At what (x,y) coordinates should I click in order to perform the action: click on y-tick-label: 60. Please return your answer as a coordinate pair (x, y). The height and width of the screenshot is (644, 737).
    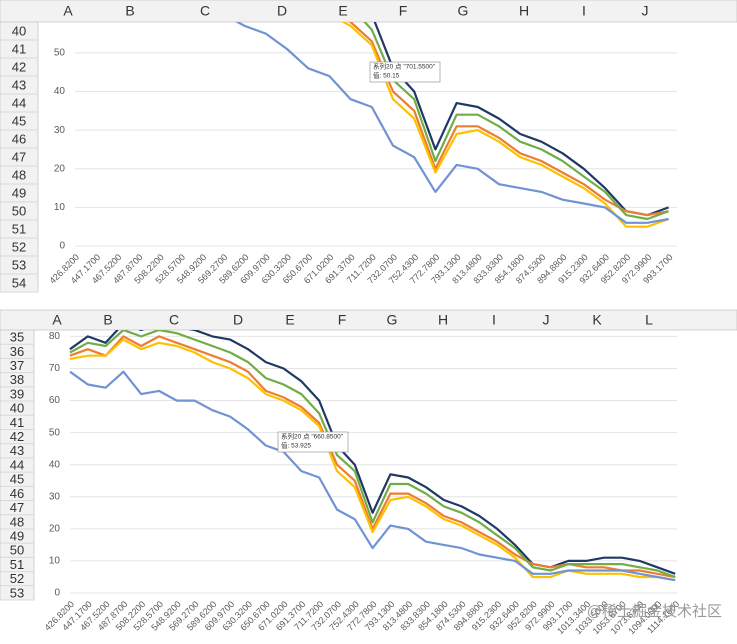
    Looking at the image, I should click on (55, 400).